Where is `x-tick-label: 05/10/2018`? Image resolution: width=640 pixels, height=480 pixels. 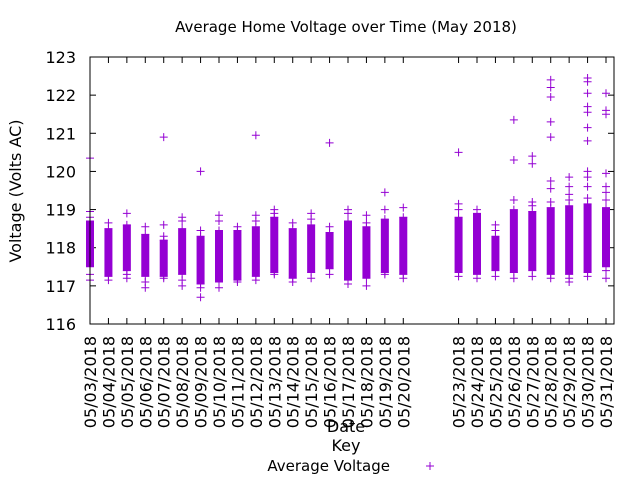
x-tick-label: 05/10/2018 is located at coordinates (219, 382).